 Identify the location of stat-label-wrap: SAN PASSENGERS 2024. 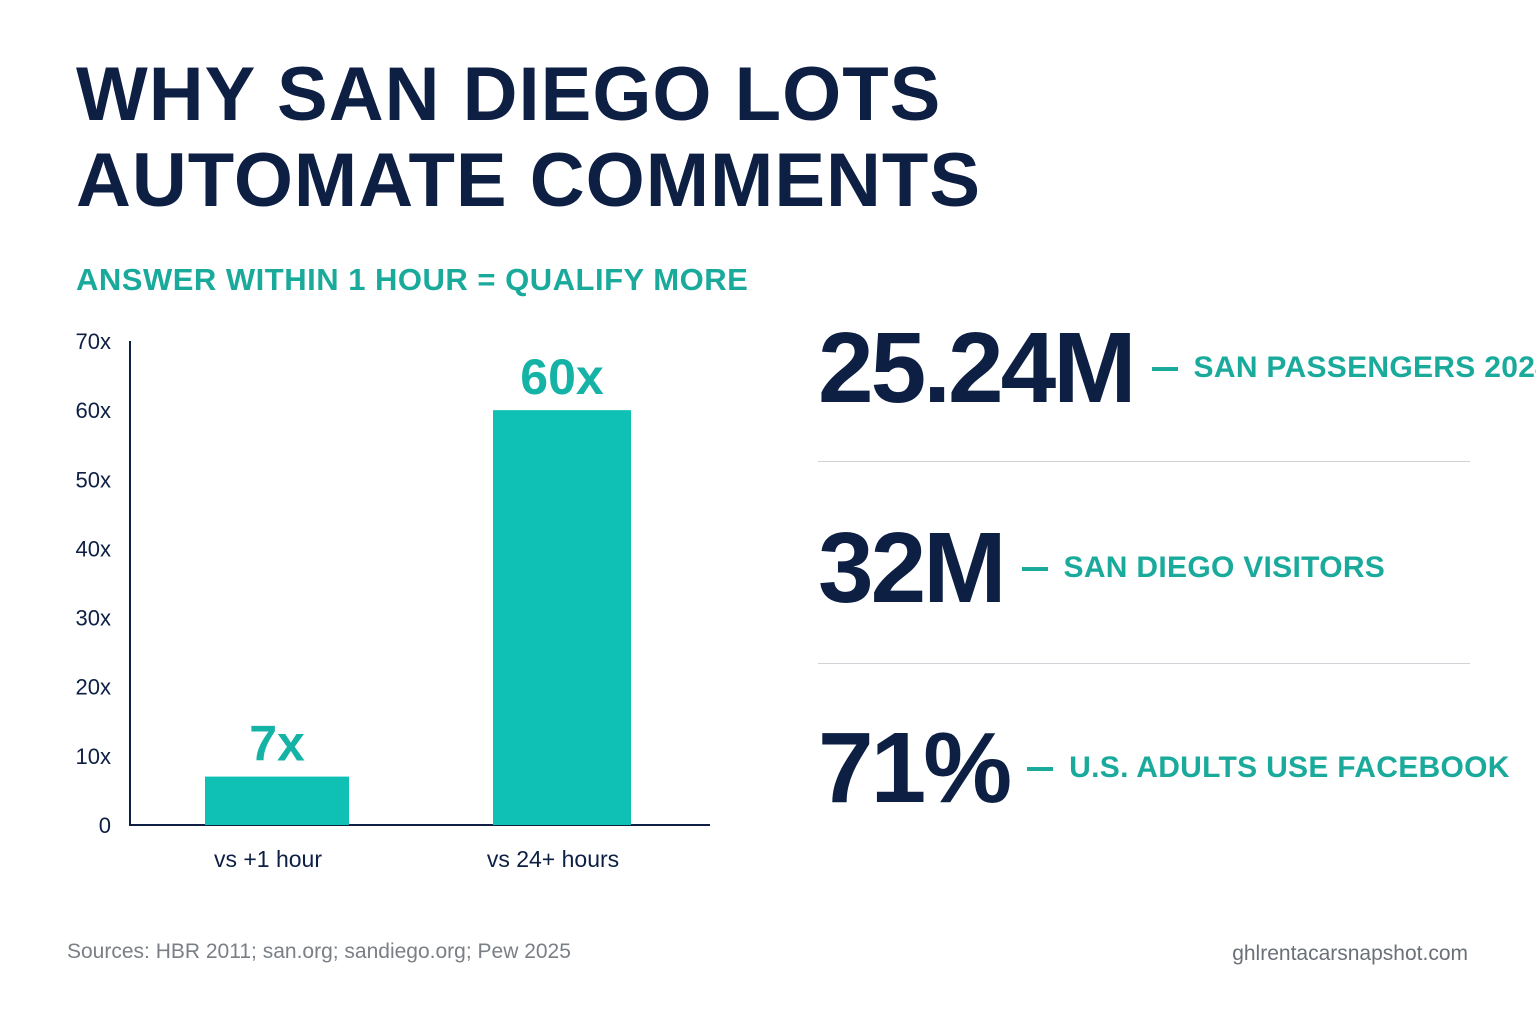
(1343, 368).